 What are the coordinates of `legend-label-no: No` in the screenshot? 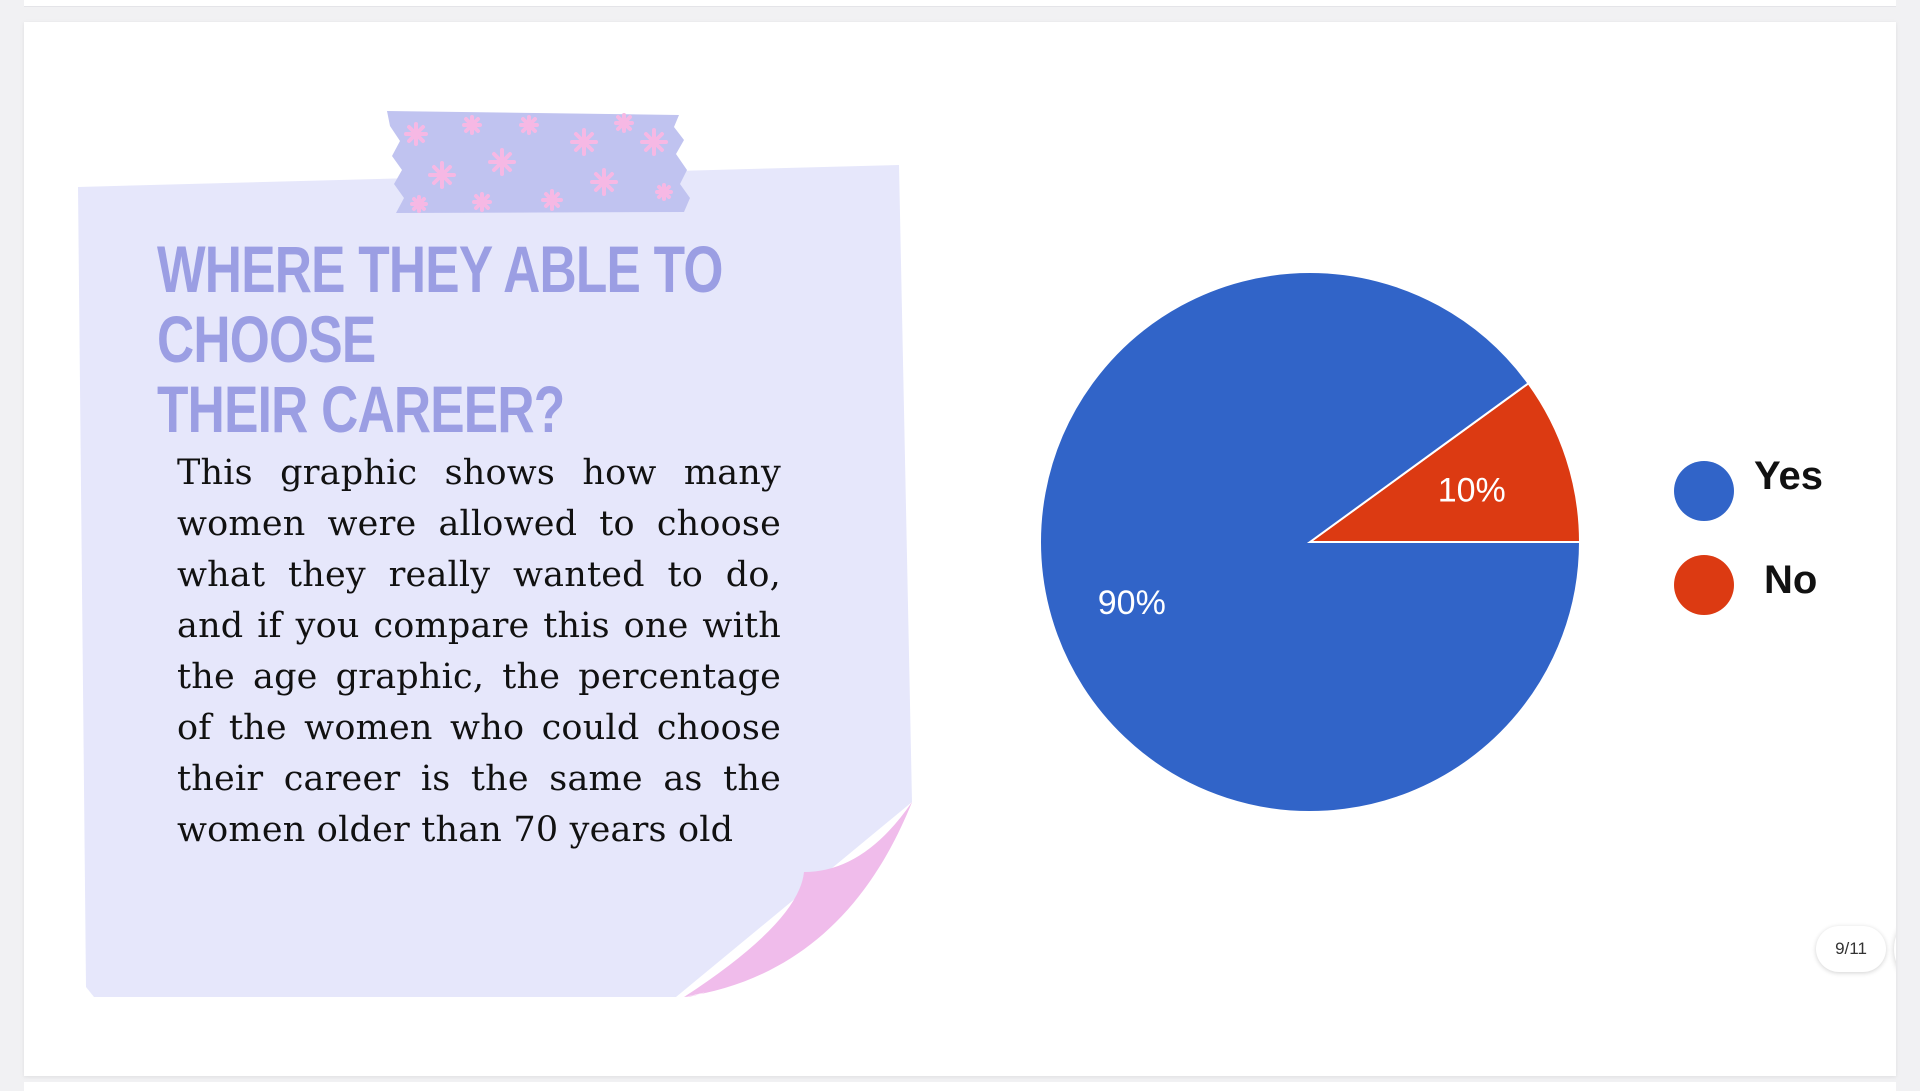 It's located at (1791, 580).